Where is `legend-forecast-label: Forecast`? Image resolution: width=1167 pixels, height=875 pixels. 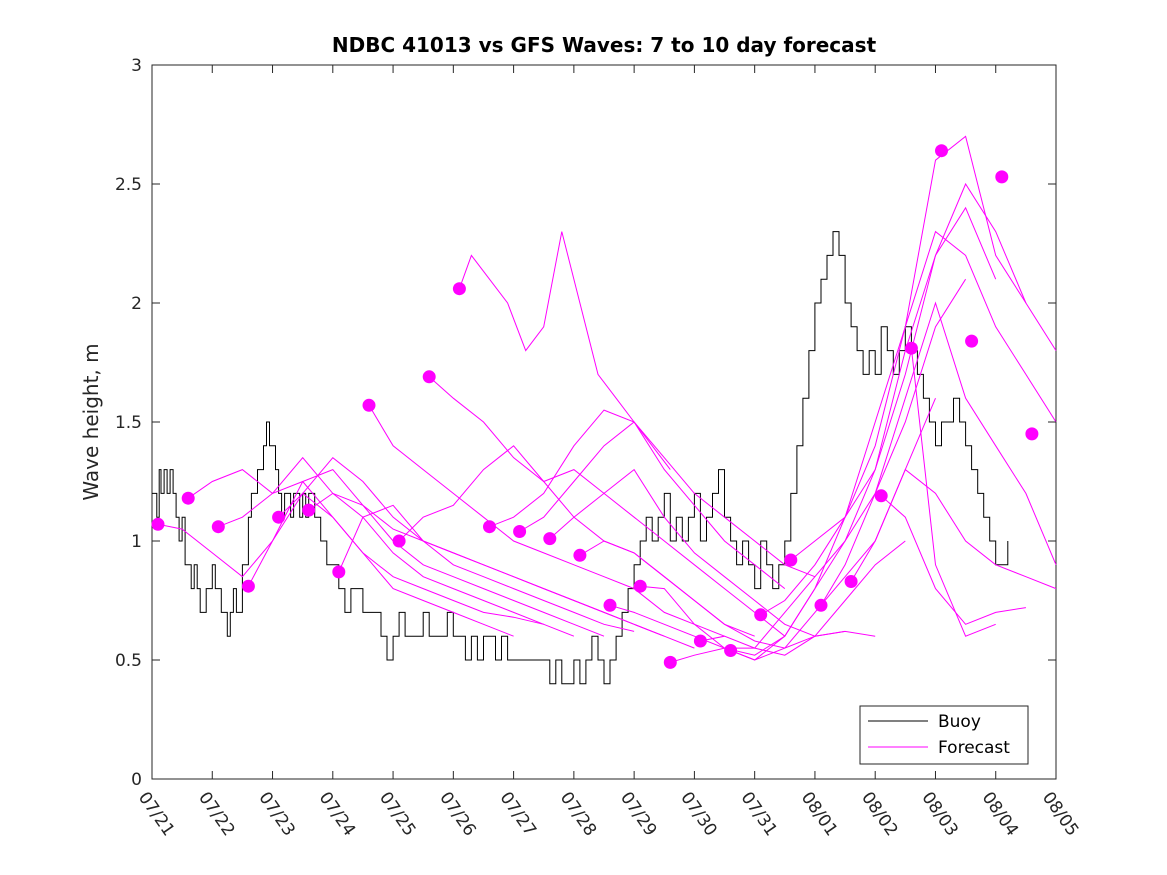 legend-forecast-label: Forecast is located at coordinates (974, 748).